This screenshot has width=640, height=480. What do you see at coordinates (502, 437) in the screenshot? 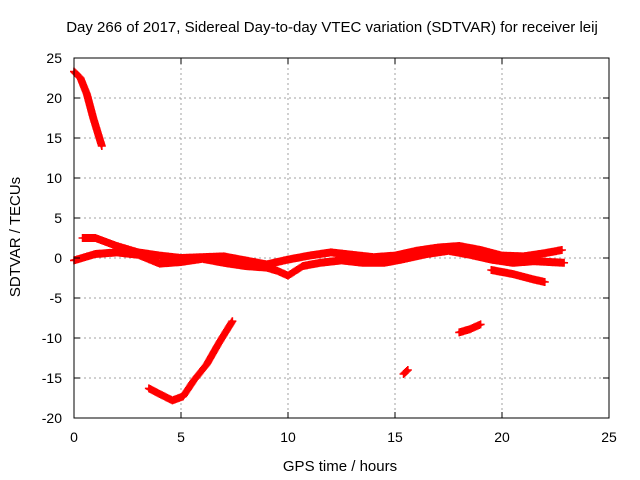
I see `x-tick-label: 20` at bounding box center [502, 437].